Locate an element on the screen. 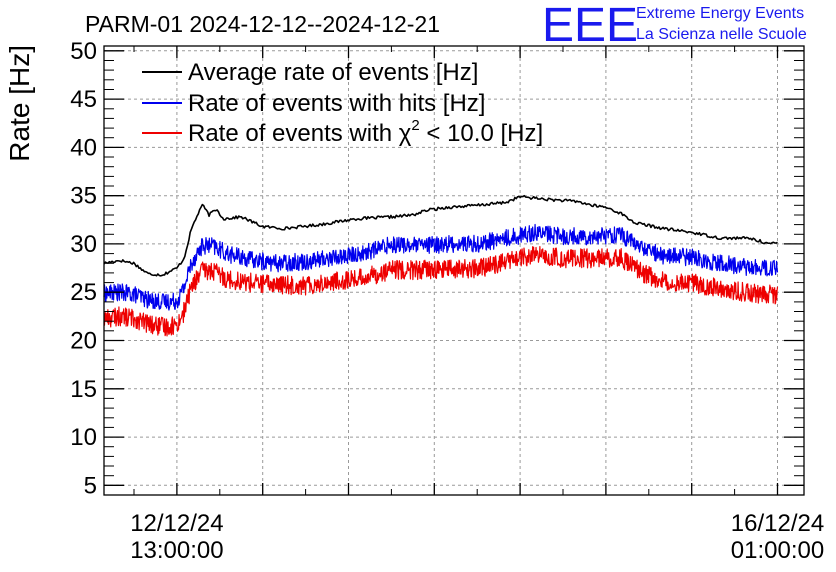 This screenshot has height=572, width=836. y-tick-label: 45 is located at coordinates (83, 99).